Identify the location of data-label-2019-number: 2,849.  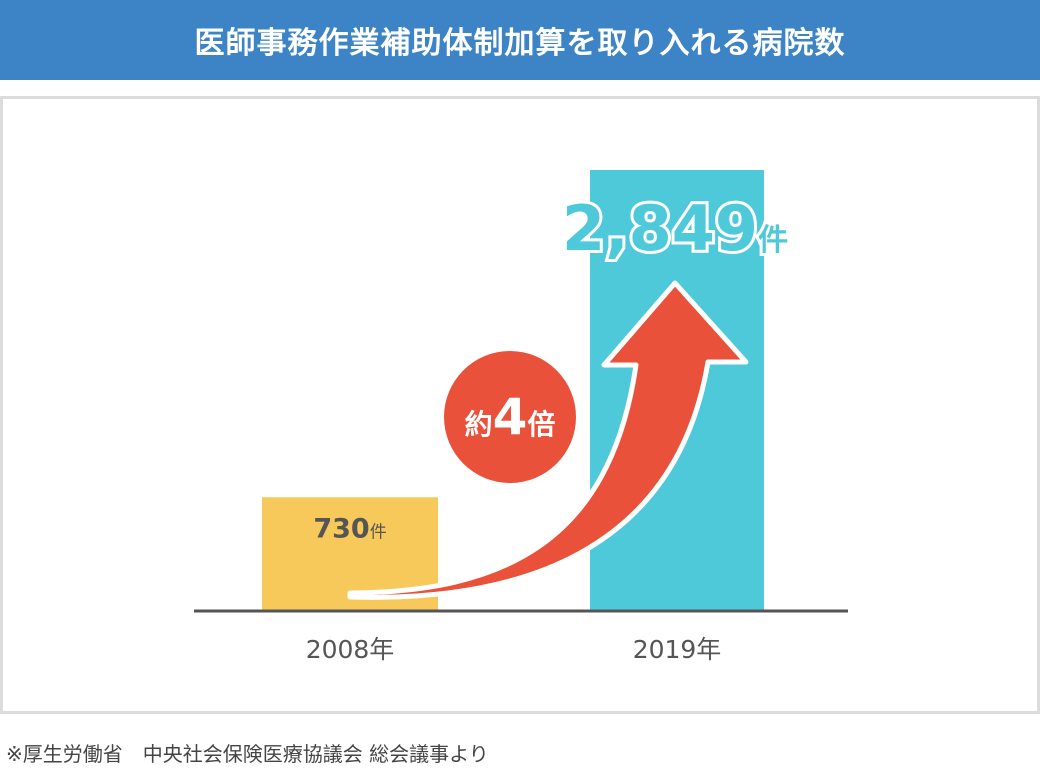
(660, 228).